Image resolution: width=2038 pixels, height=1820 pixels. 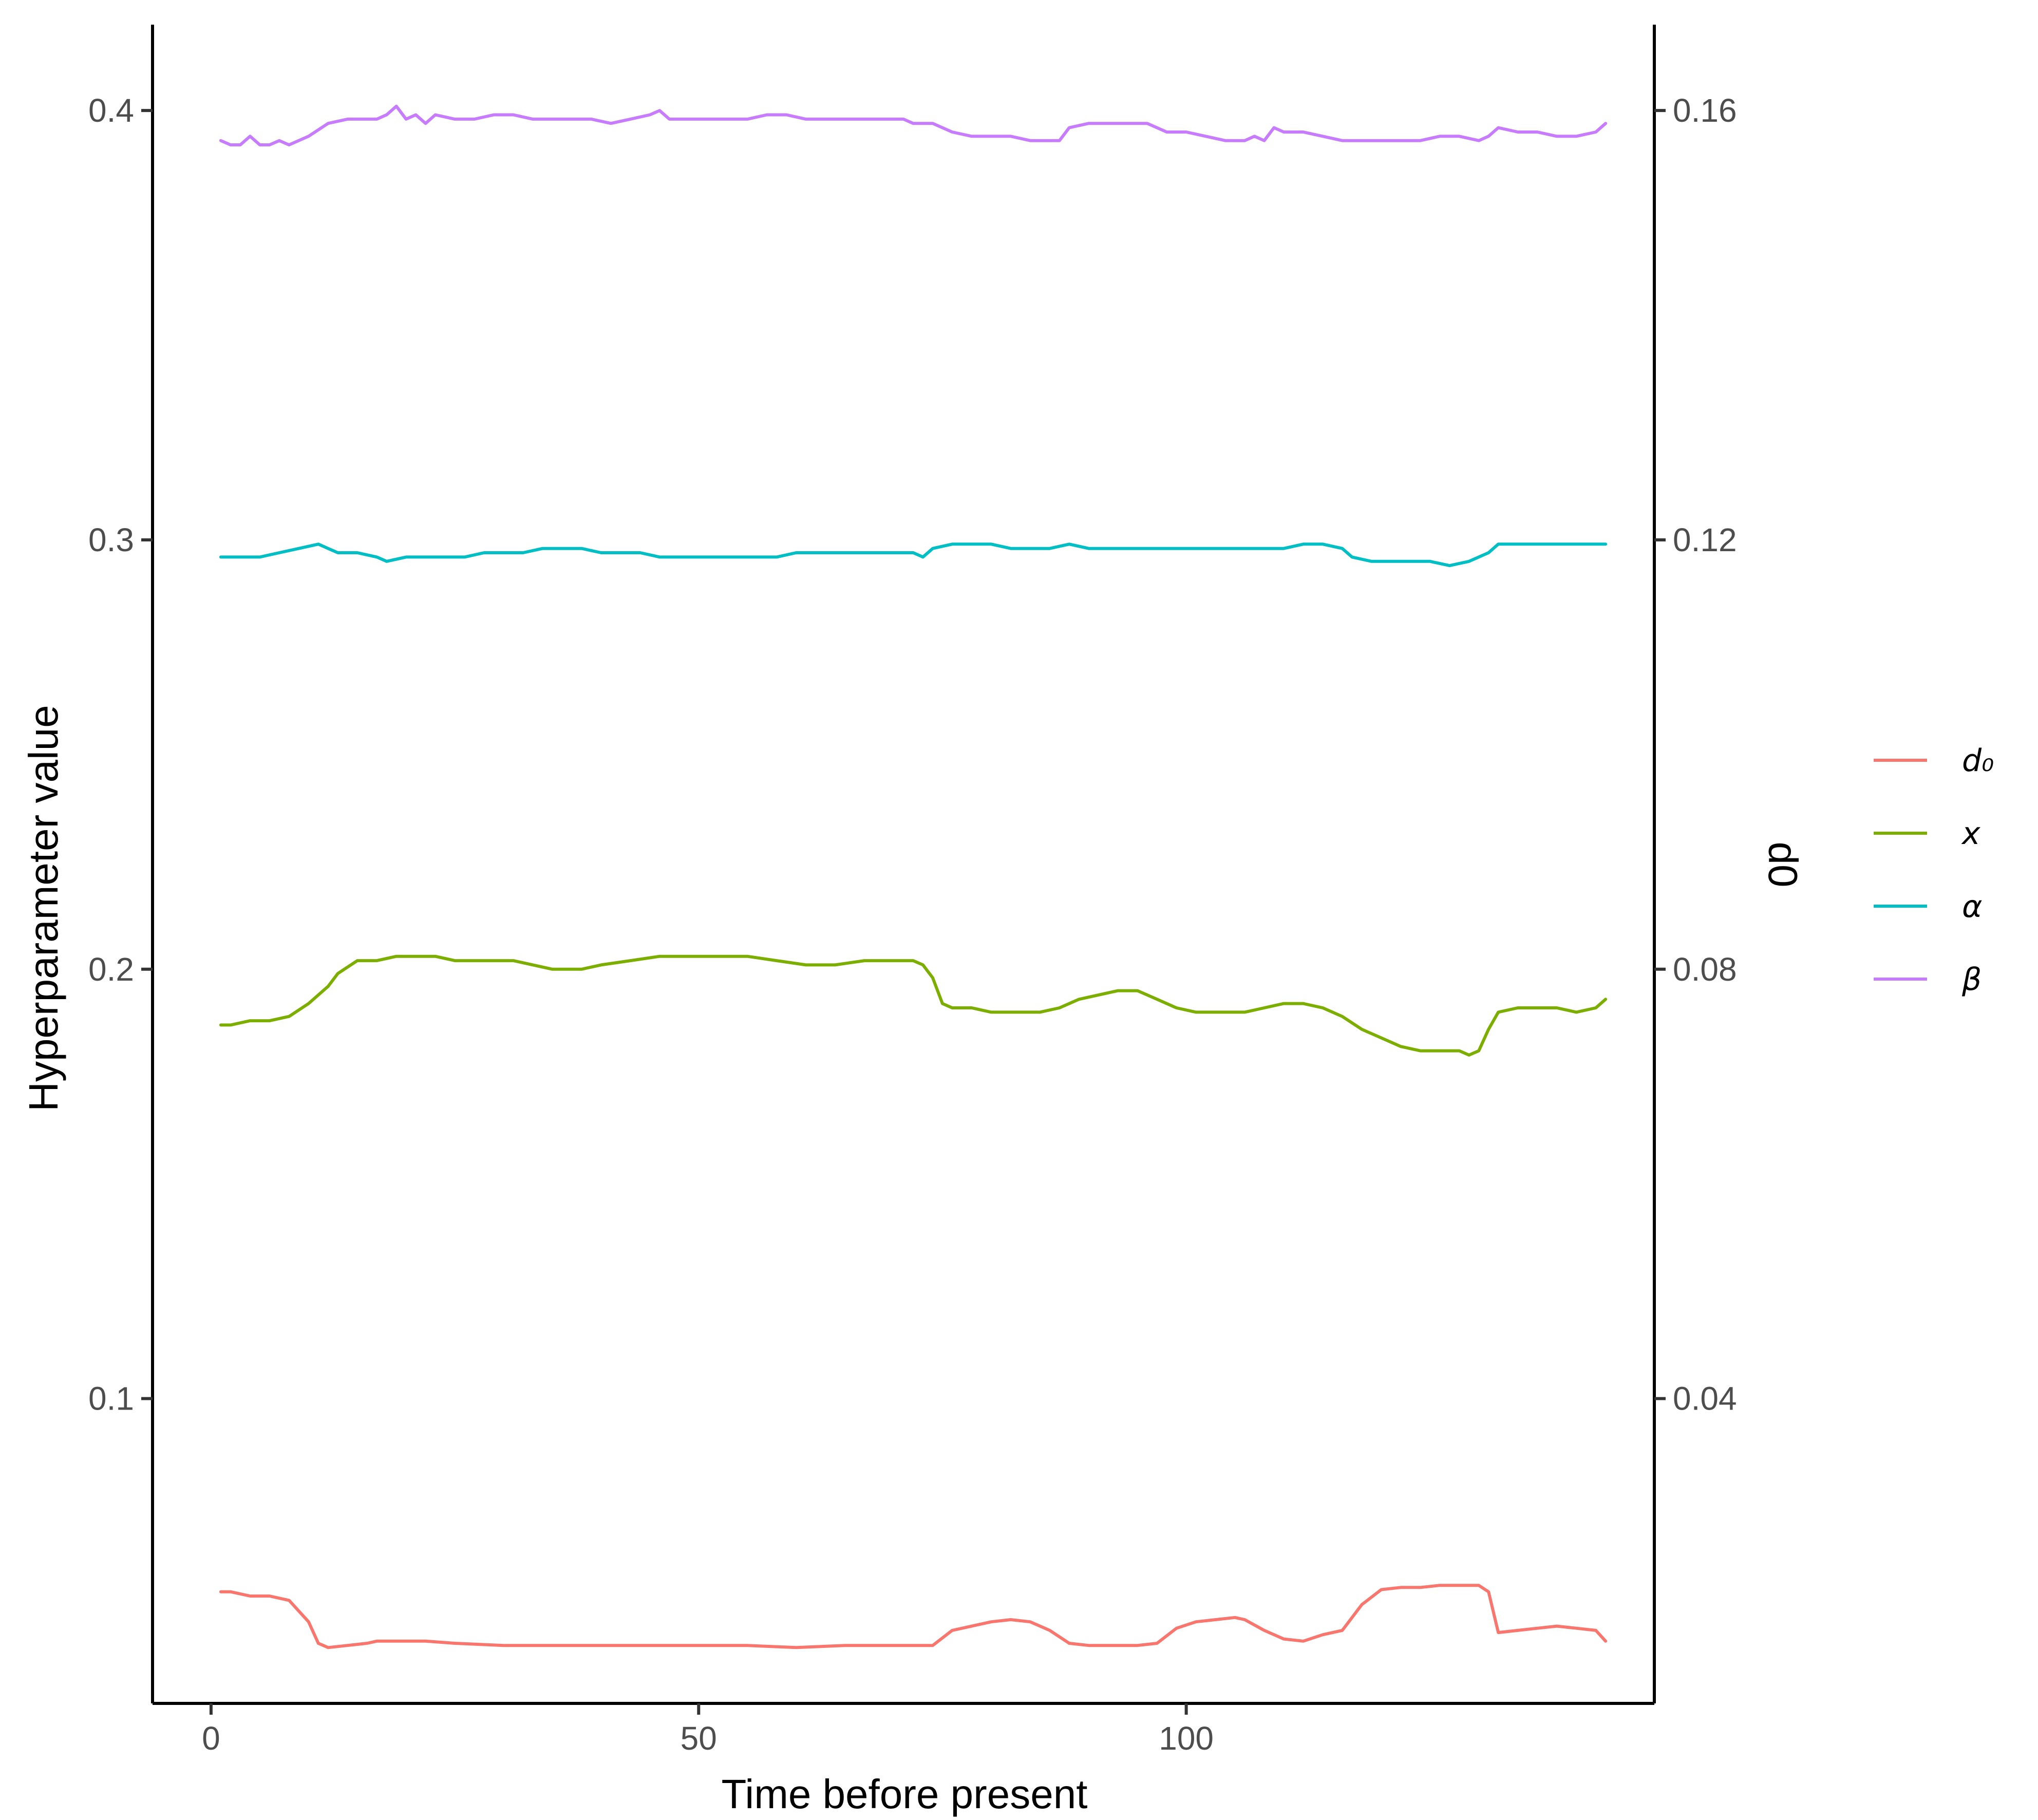 What do you see at coordinates (1705, 110) in the screenshot?
I see `y2-tick-label: 0.16` at bounding box center [1705, 110].